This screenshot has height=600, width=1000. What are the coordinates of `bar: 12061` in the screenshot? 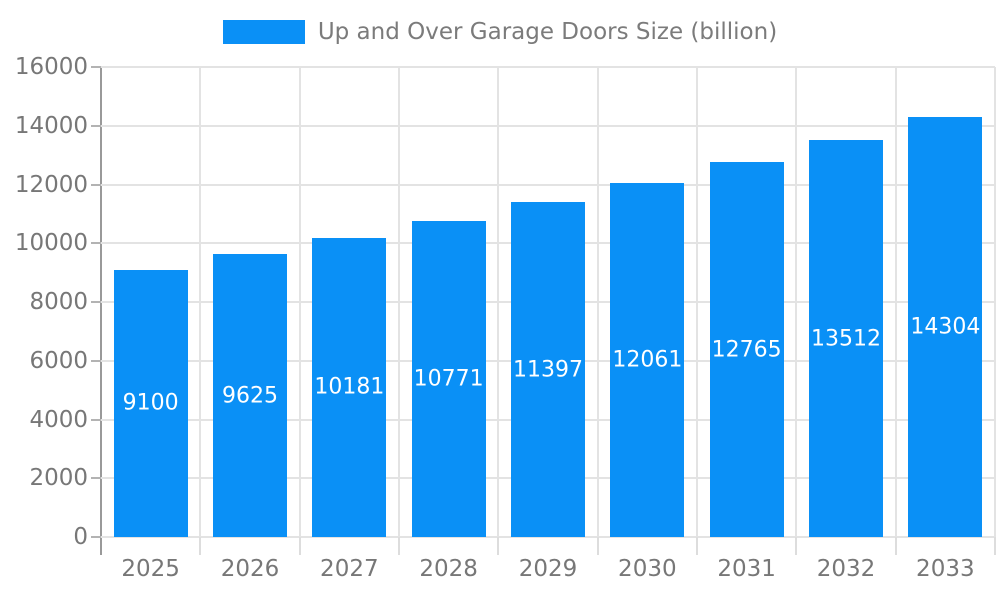 It's located at (647, 359).